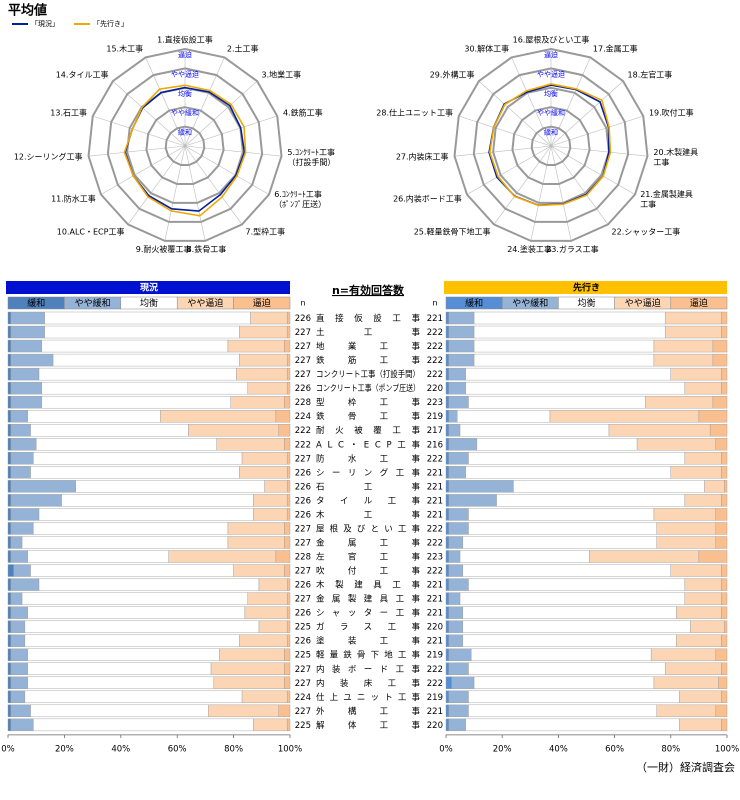 Image resolution: width=740 pixels, height=800 pixels. I want to click on legend-label: 均衡, so click(149, 303).